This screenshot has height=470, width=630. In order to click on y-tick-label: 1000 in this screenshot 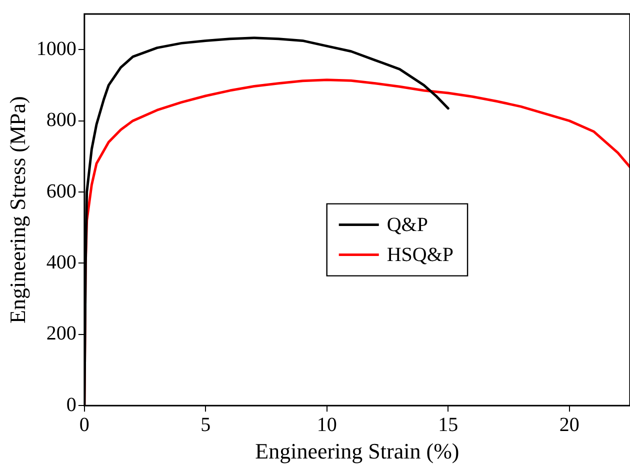, I will do `click(56, 49)`.